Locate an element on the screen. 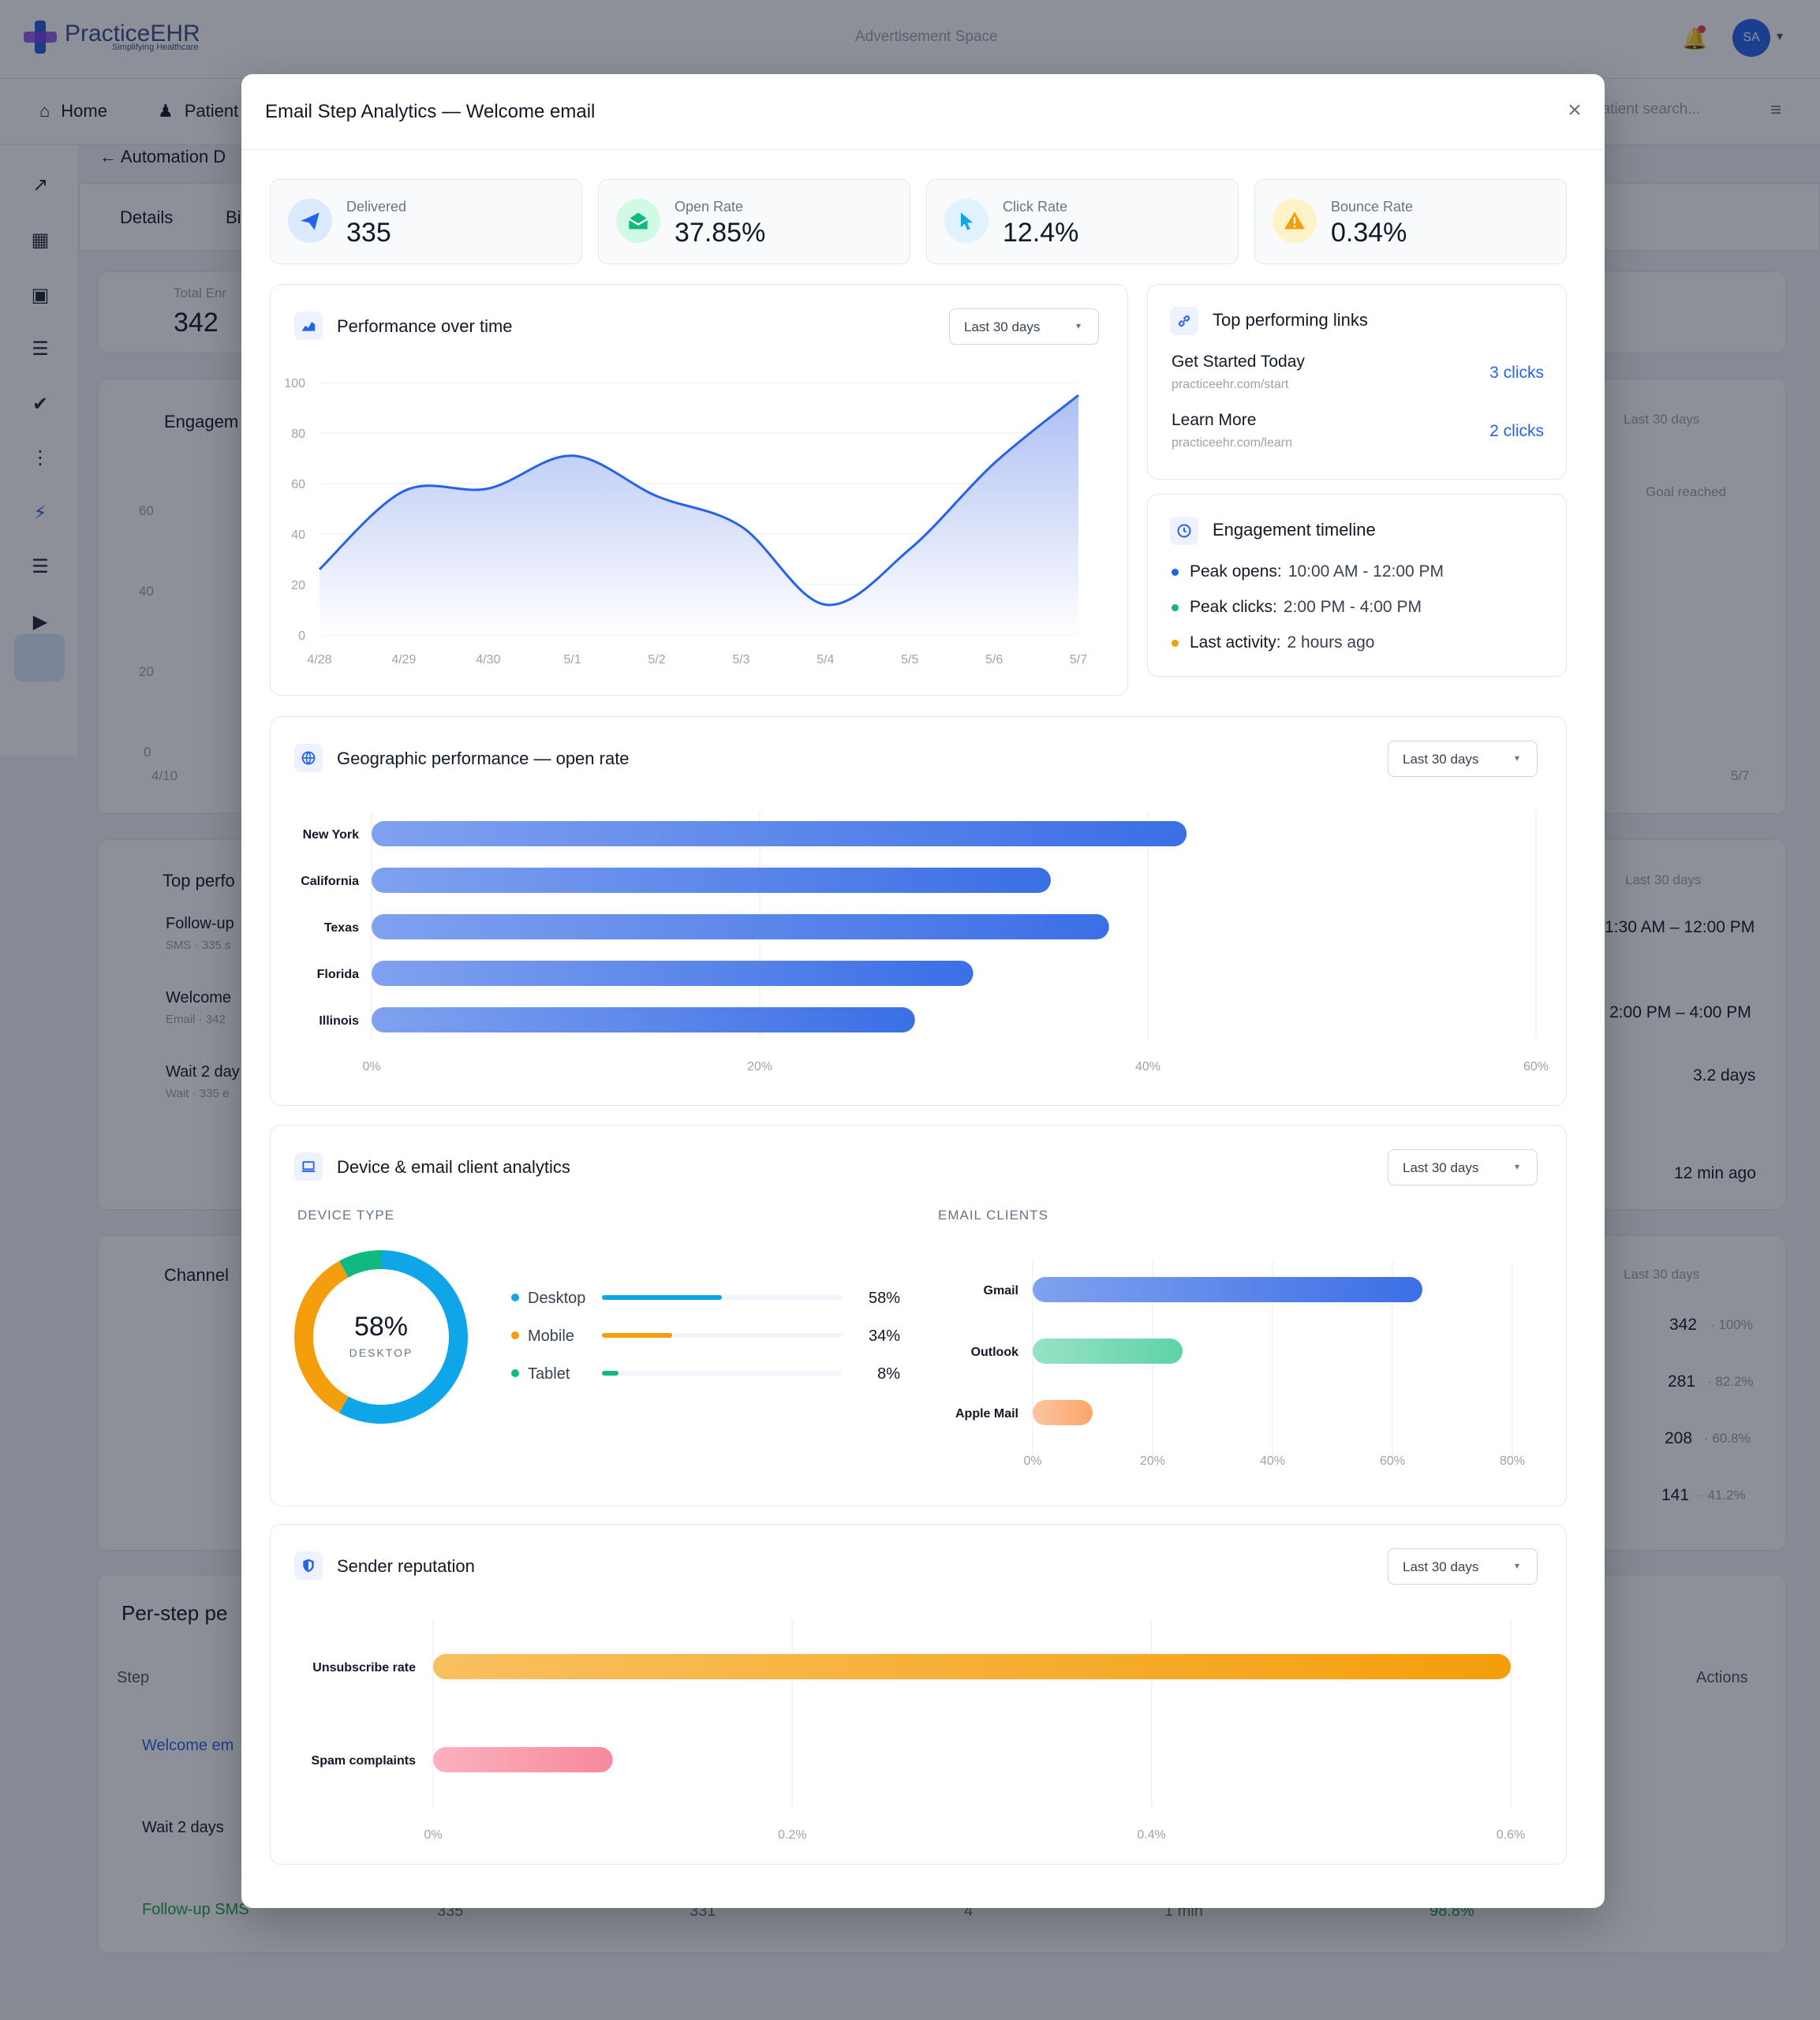 The height and width of the screenshot is (2020, 1820). bg-row-1: Wait 2 days is located at coordinates (183, 1828).